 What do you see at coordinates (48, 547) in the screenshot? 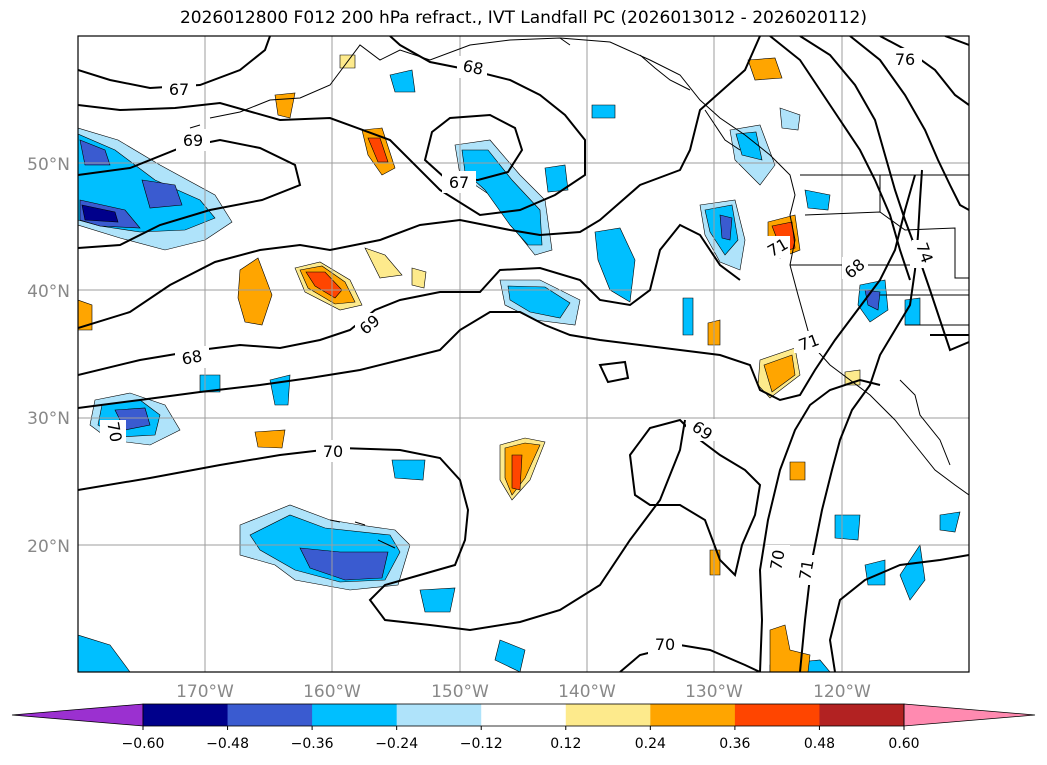
I see `lat-label: 20°N` at bounding box center [48, 547].